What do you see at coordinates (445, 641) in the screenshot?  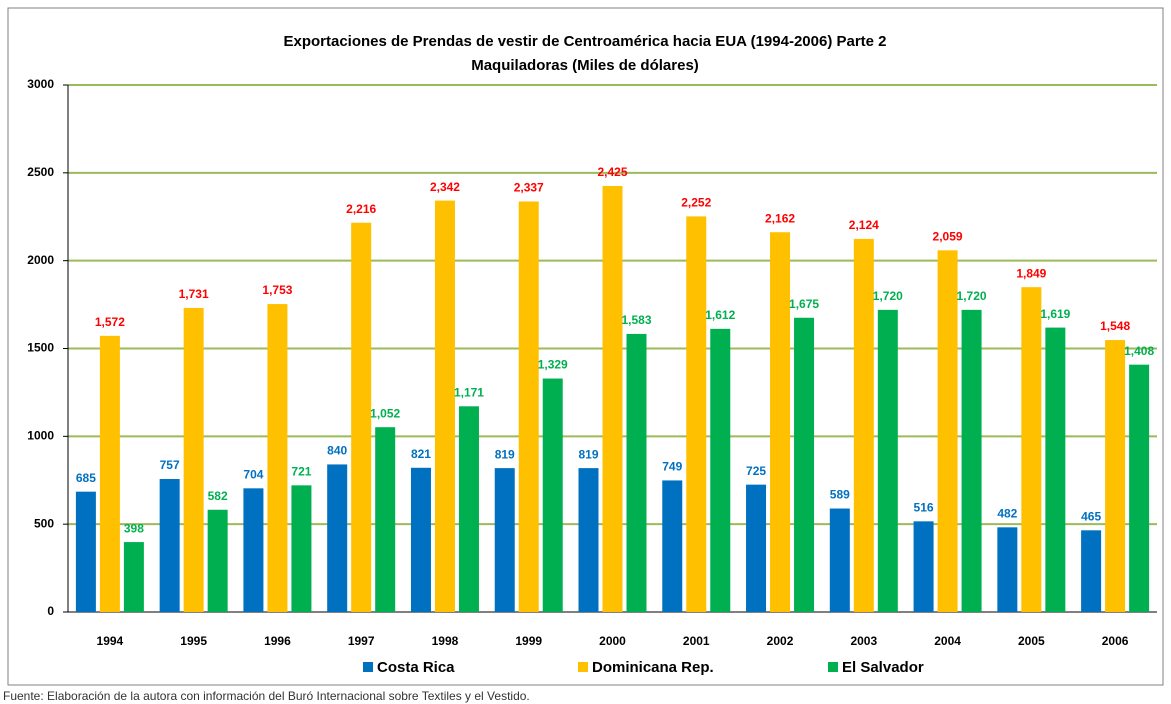 I see `x-tick-label: 1998` at bounding box center [445, 641].